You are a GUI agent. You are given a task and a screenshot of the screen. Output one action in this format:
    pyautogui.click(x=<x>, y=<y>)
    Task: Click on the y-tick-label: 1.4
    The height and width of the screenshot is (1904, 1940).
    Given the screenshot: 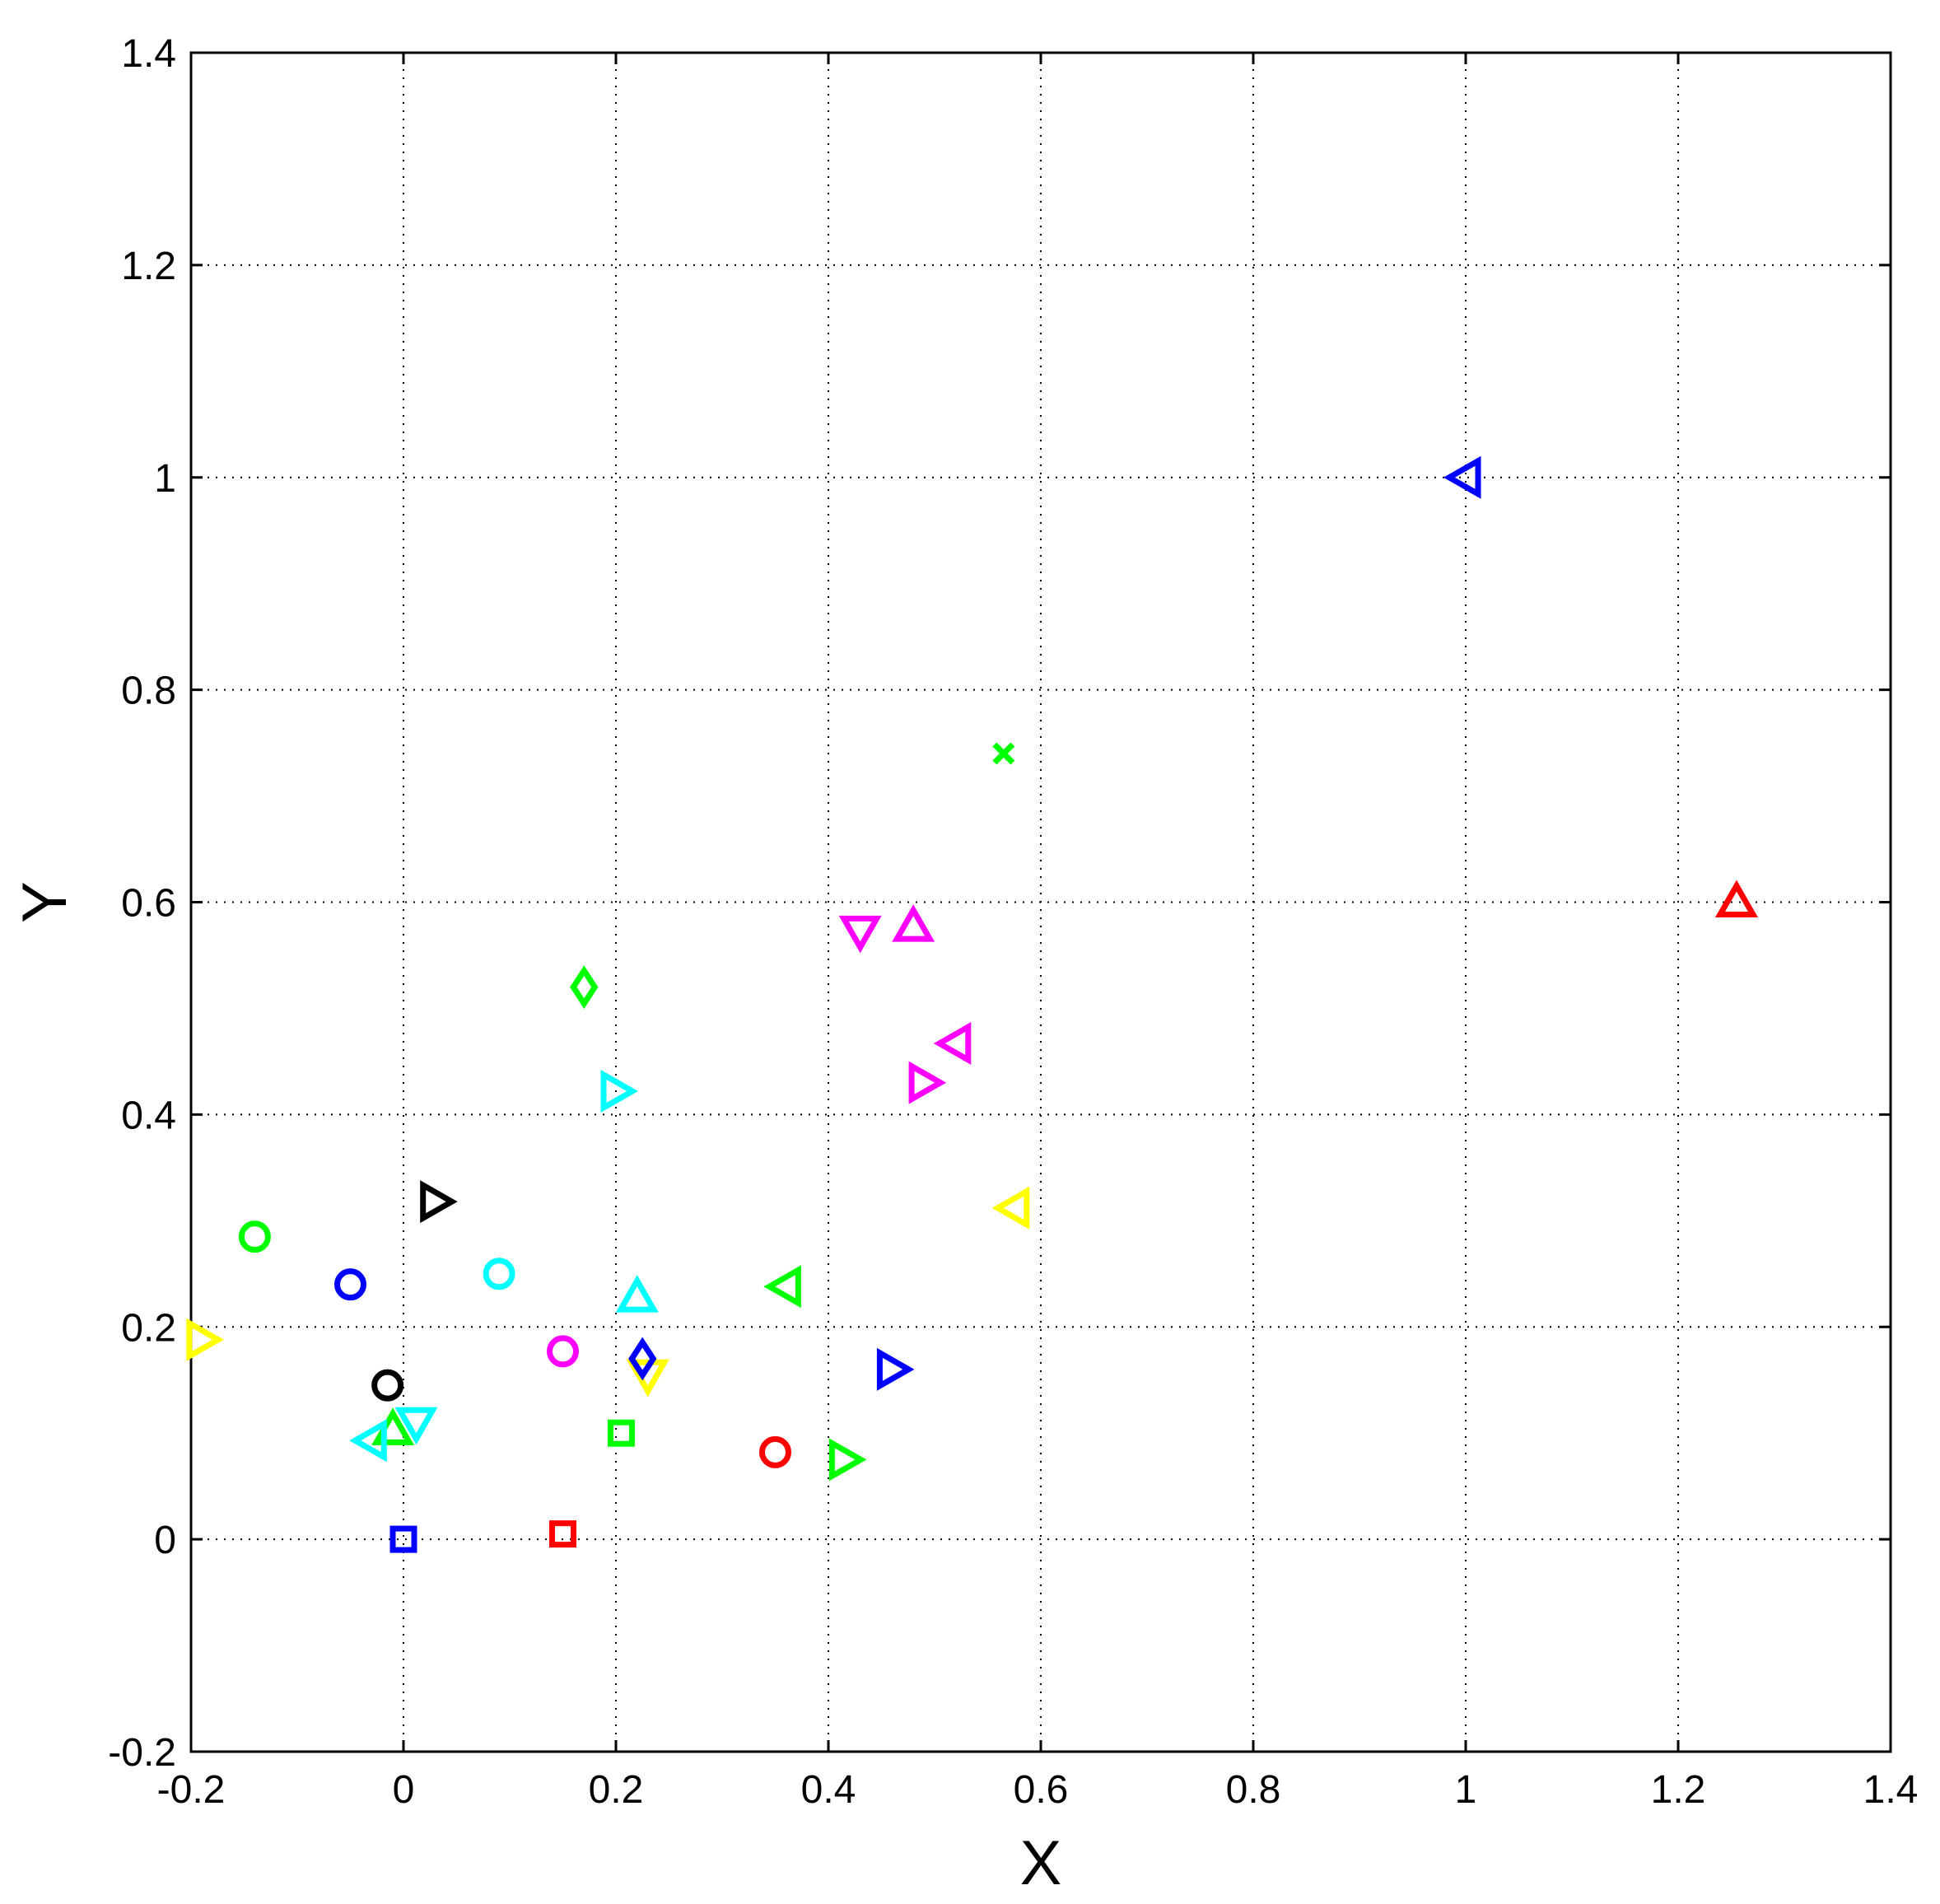 What is the action you would take?
    pyautogui.click(x=148, y=54)
    